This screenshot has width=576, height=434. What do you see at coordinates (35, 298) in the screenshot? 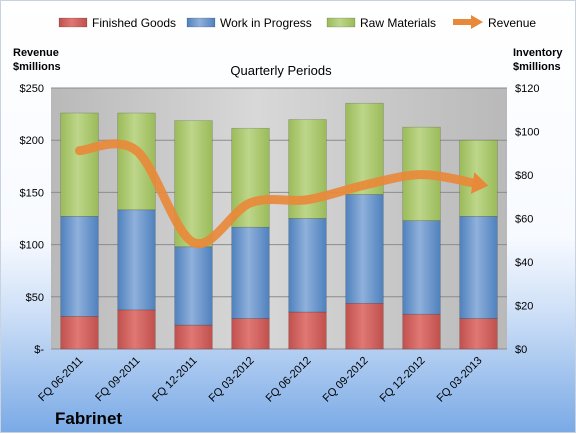
I see `left-tick-label: $50` at bounding box center [35, 298].